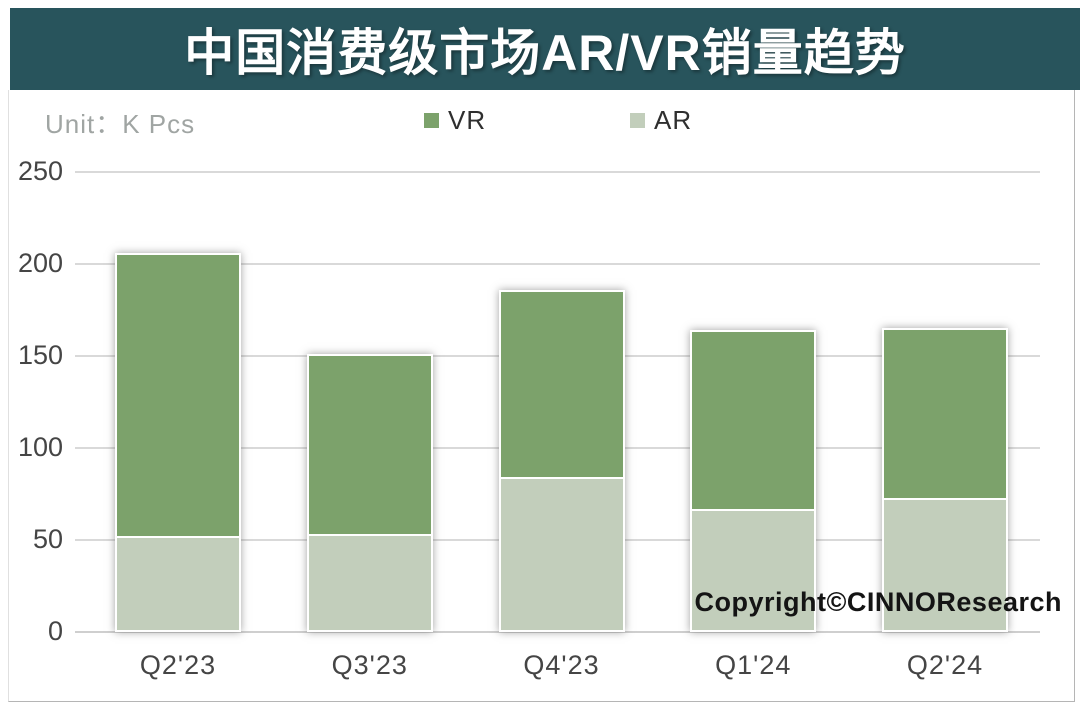 This screenshot has width=1080, height=706. I want to click on x-axis-label: Q4'23, so click(561, 665).